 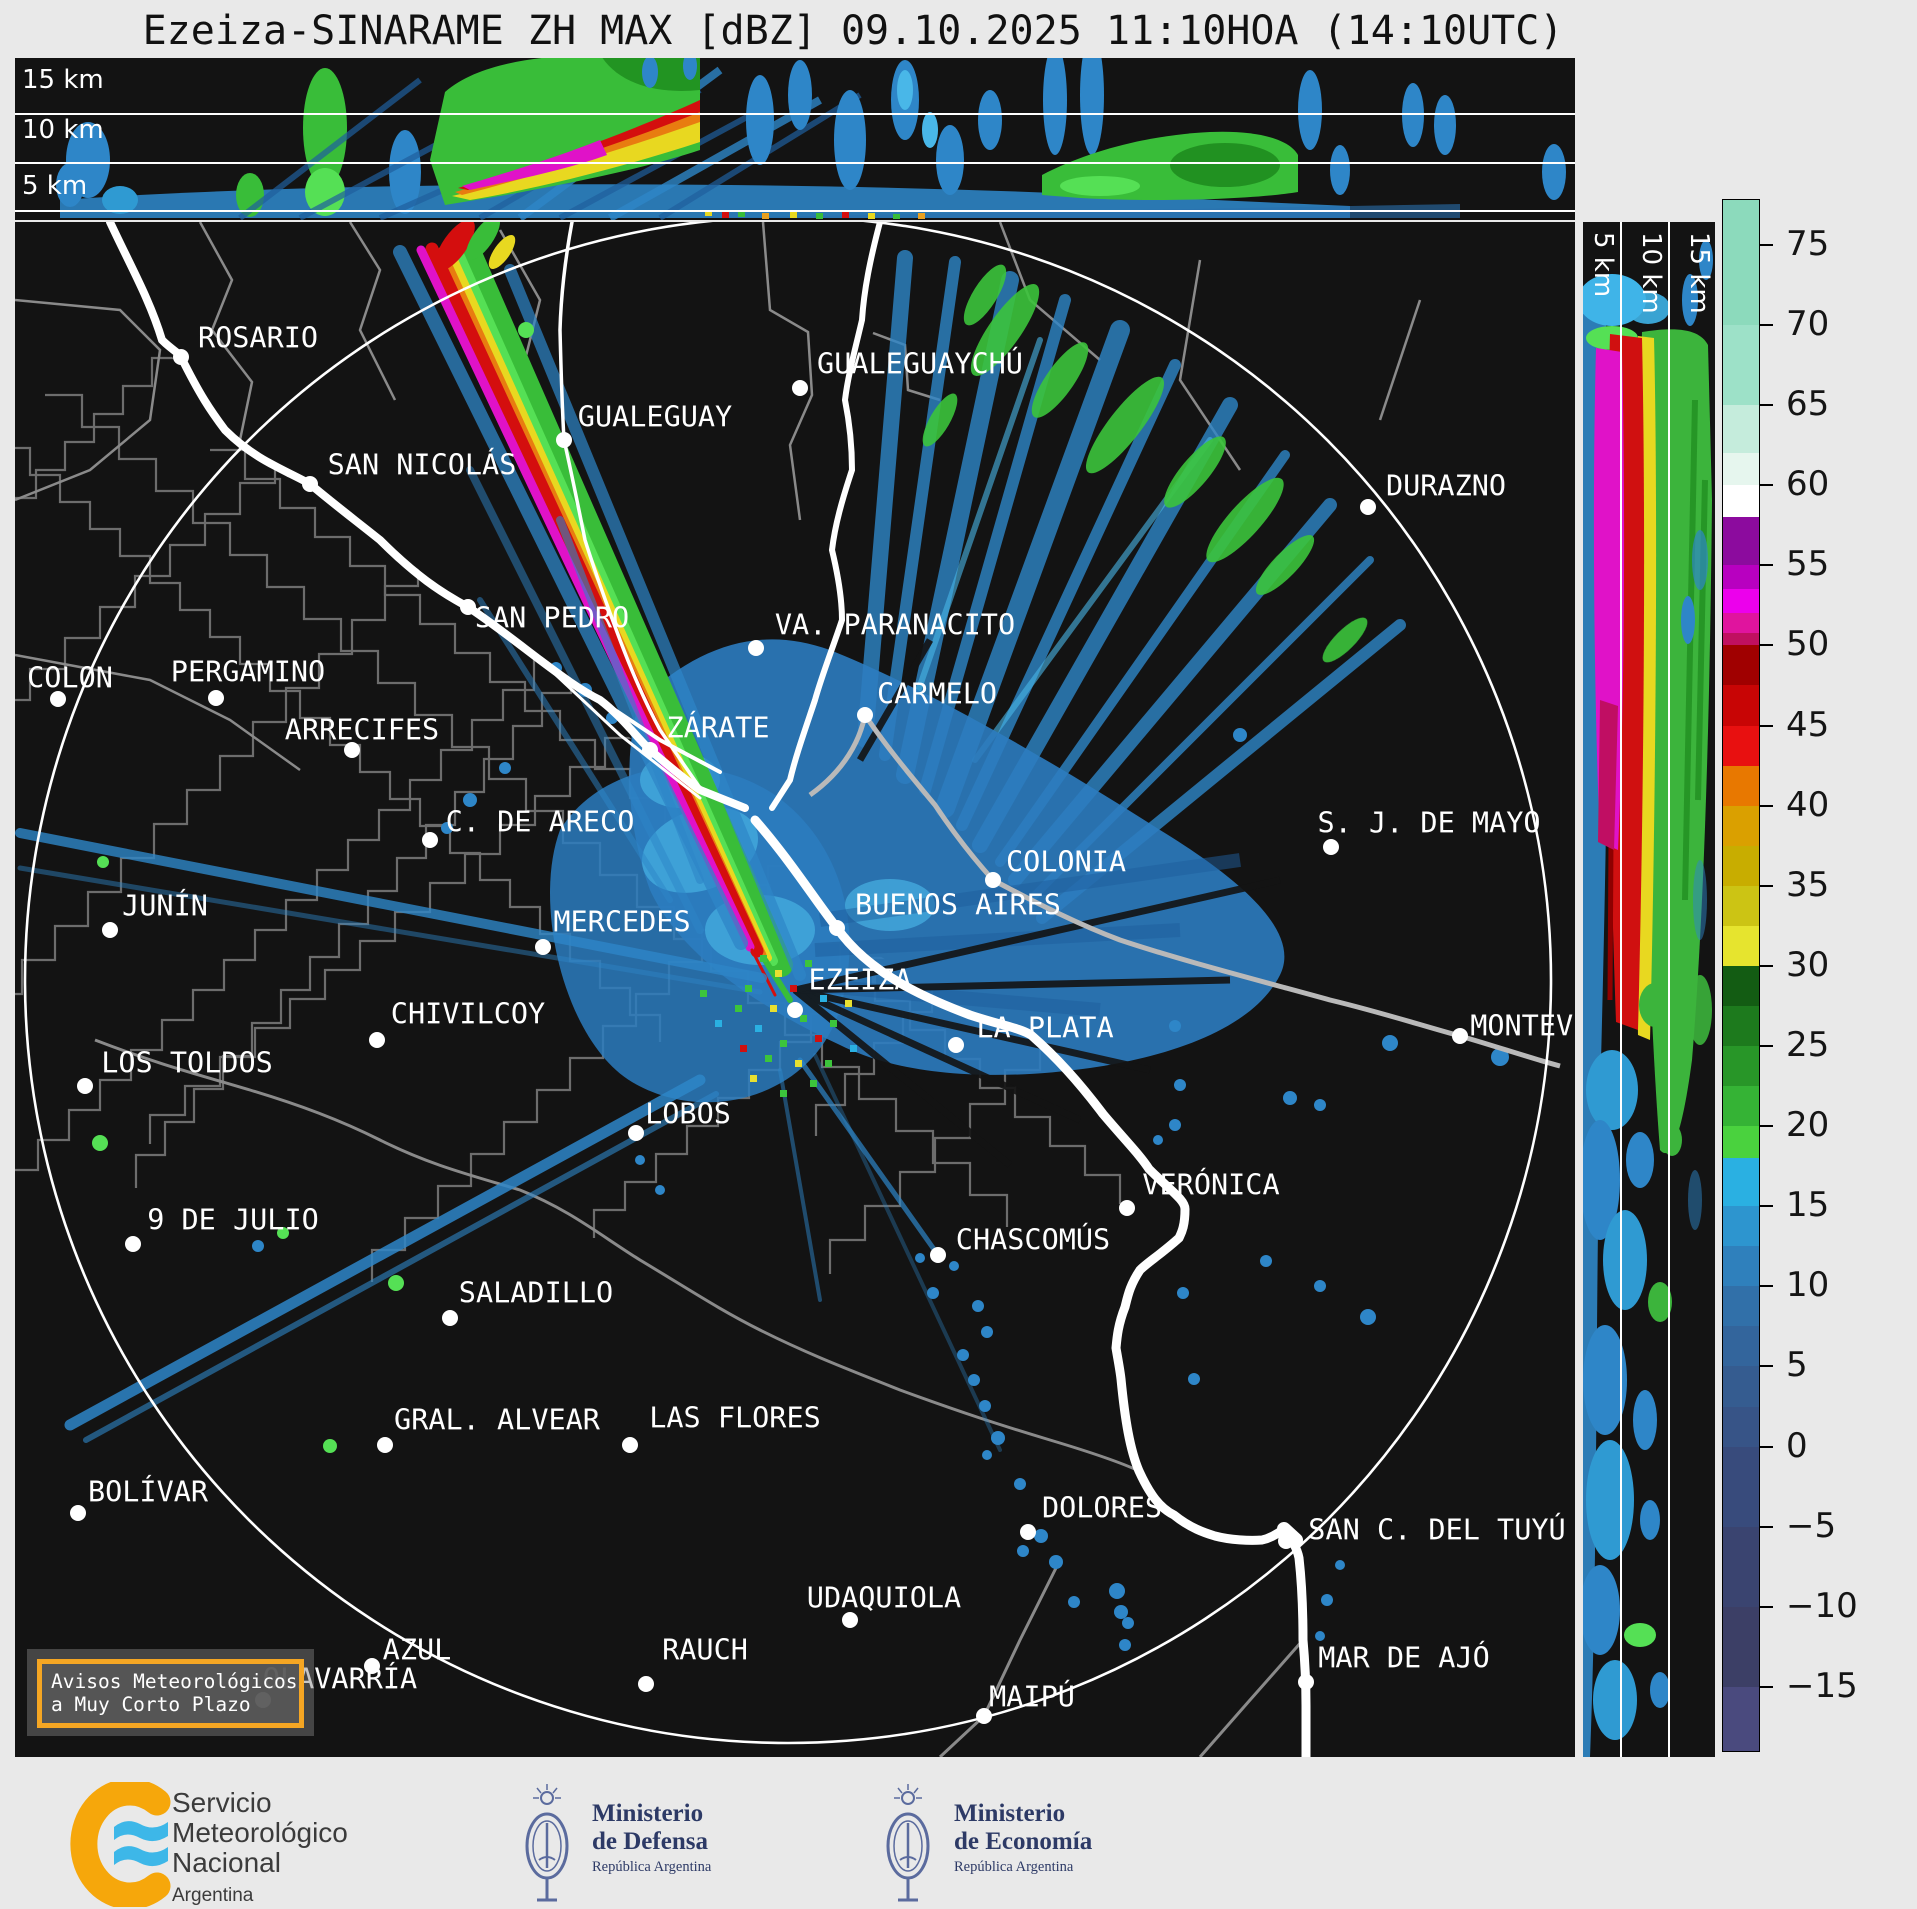 What do you see at coordinates (1184, 888) in the screenshot?
I see `uruguay-coast` at bounding box center [1184, 888].